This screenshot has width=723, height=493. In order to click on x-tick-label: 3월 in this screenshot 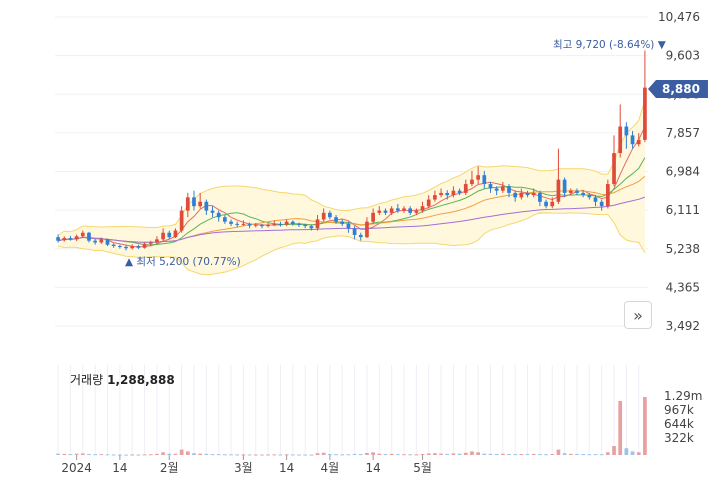, I will do `click(243, 468)`.